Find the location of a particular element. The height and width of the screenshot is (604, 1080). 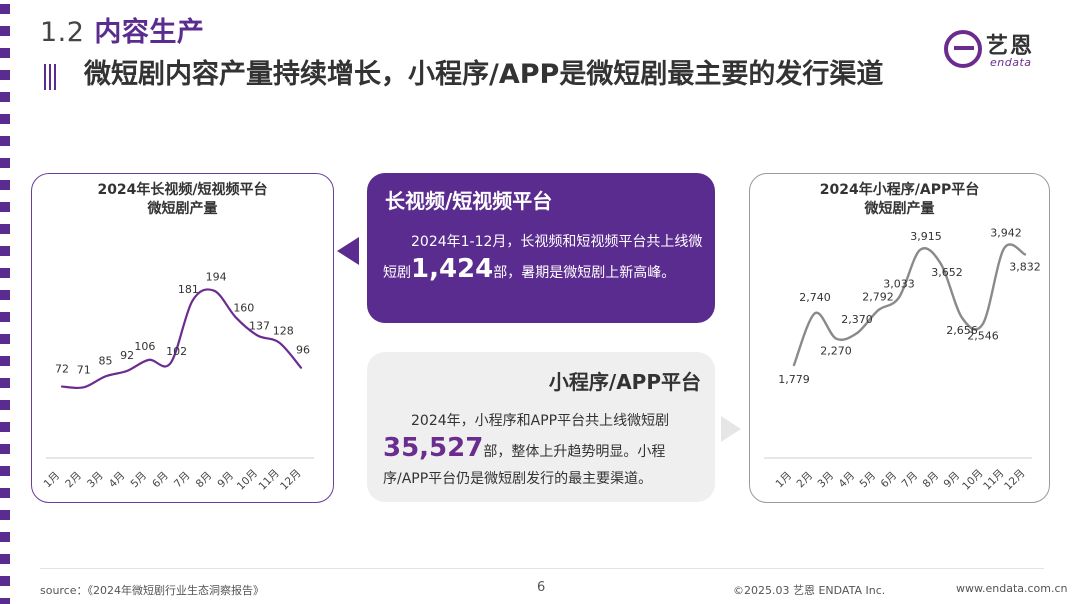

data-label: 3,033 is located at coordinates (899, 283).